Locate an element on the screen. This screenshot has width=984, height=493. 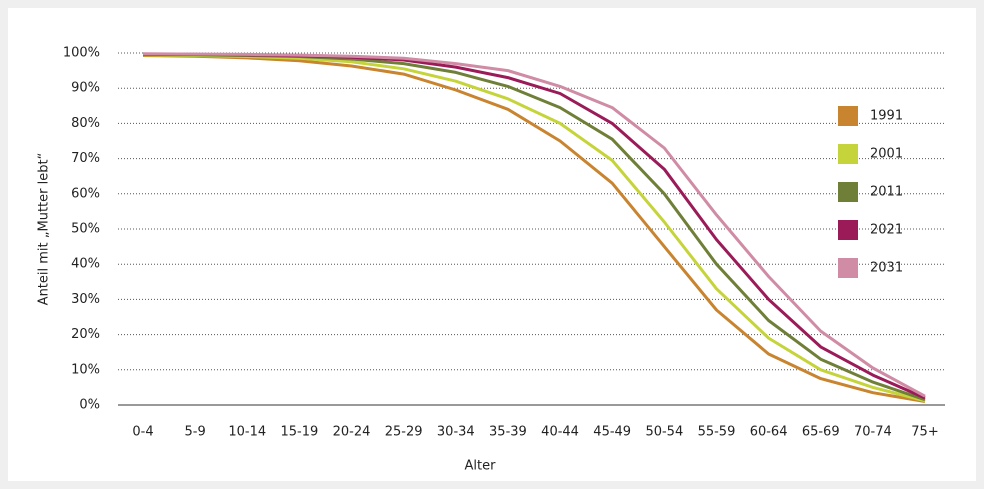
x-tick-label: 55-59 is located at coordinates (717, 432).